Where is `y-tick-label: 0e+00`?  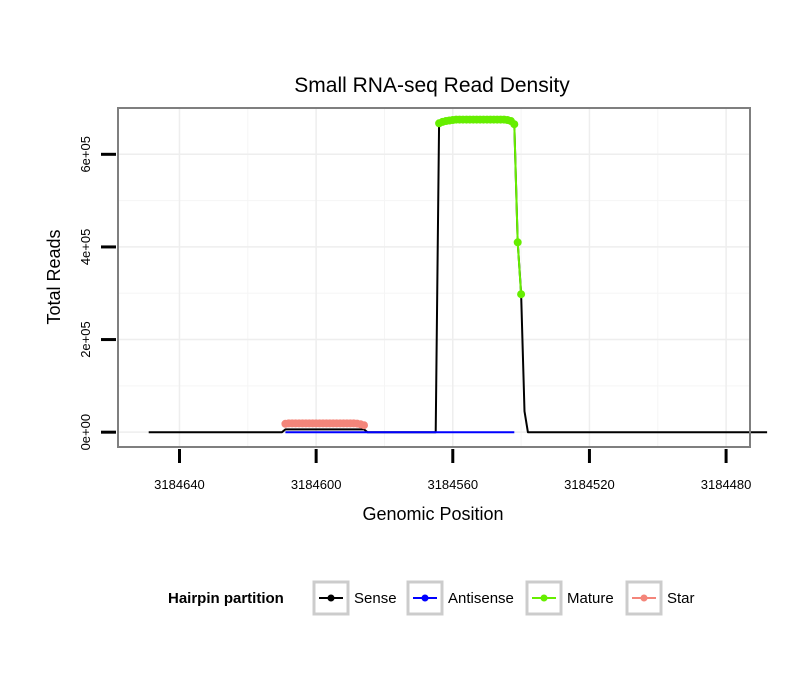 y-tick-label: 0e+00 is located at coordinates (85, 432).